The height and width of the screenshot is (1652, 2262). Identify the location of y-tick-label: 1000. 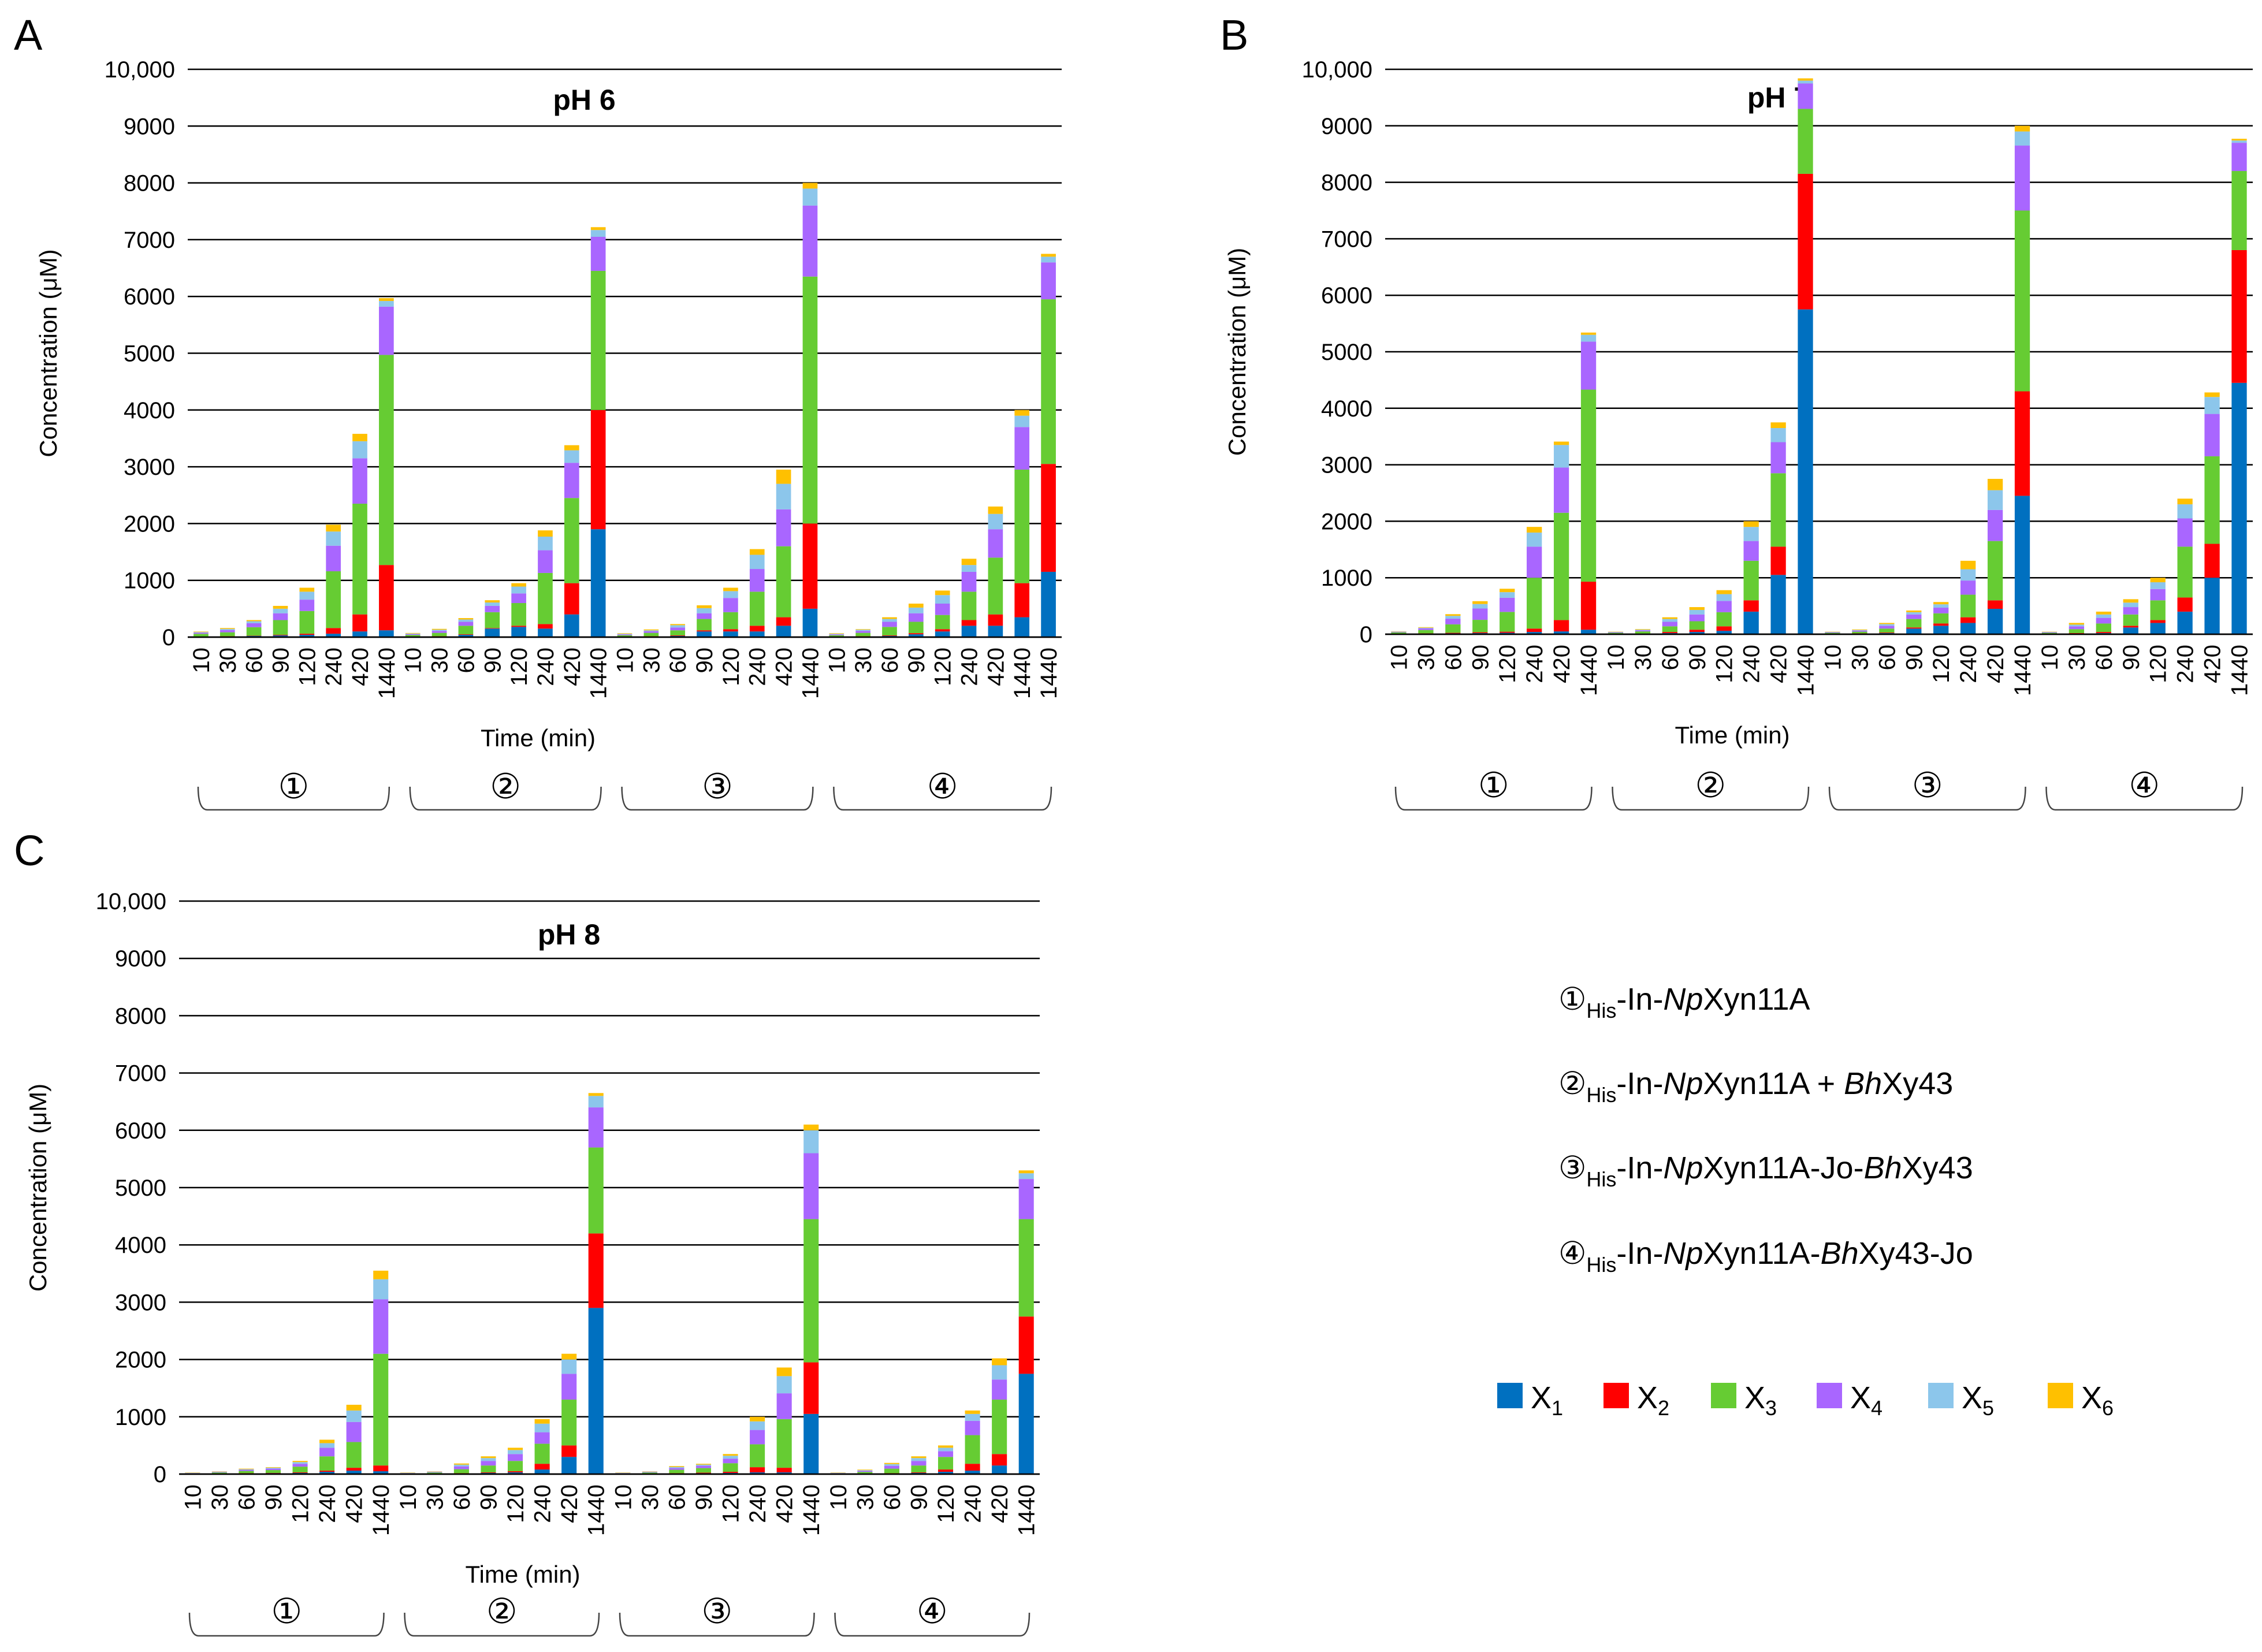
(141, 1418).